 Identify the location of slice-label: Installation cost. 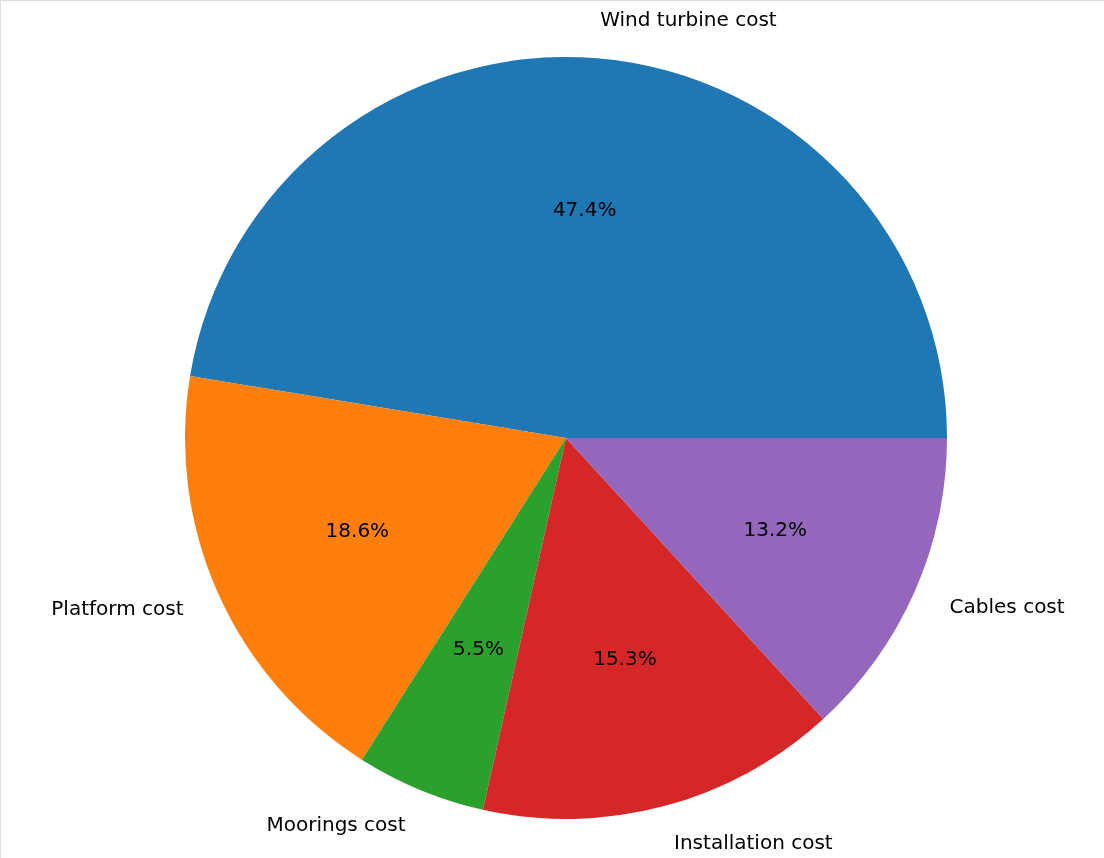
(753, 841).